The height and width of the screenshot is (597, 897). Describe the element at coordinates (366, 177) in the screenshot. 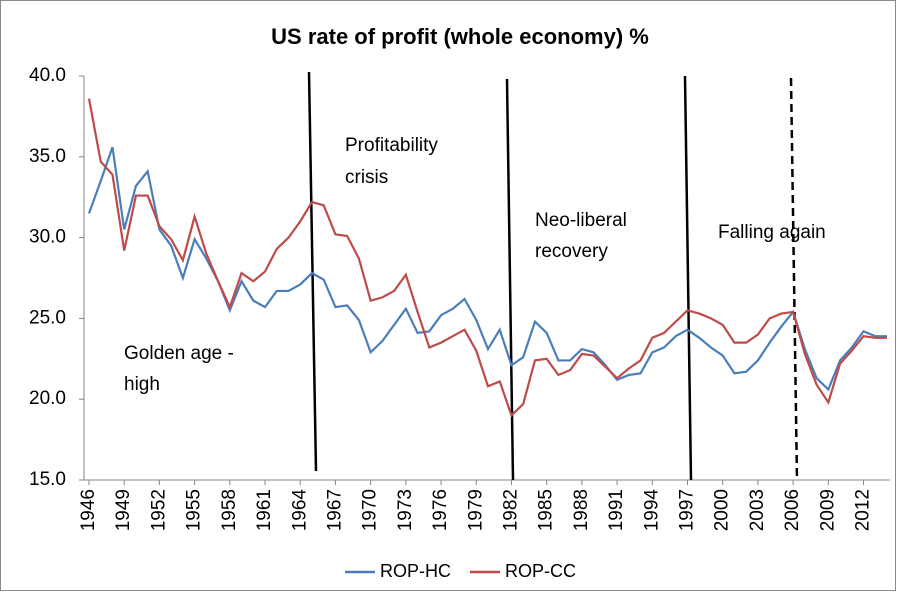

I see `annotation: crisis` at that location.